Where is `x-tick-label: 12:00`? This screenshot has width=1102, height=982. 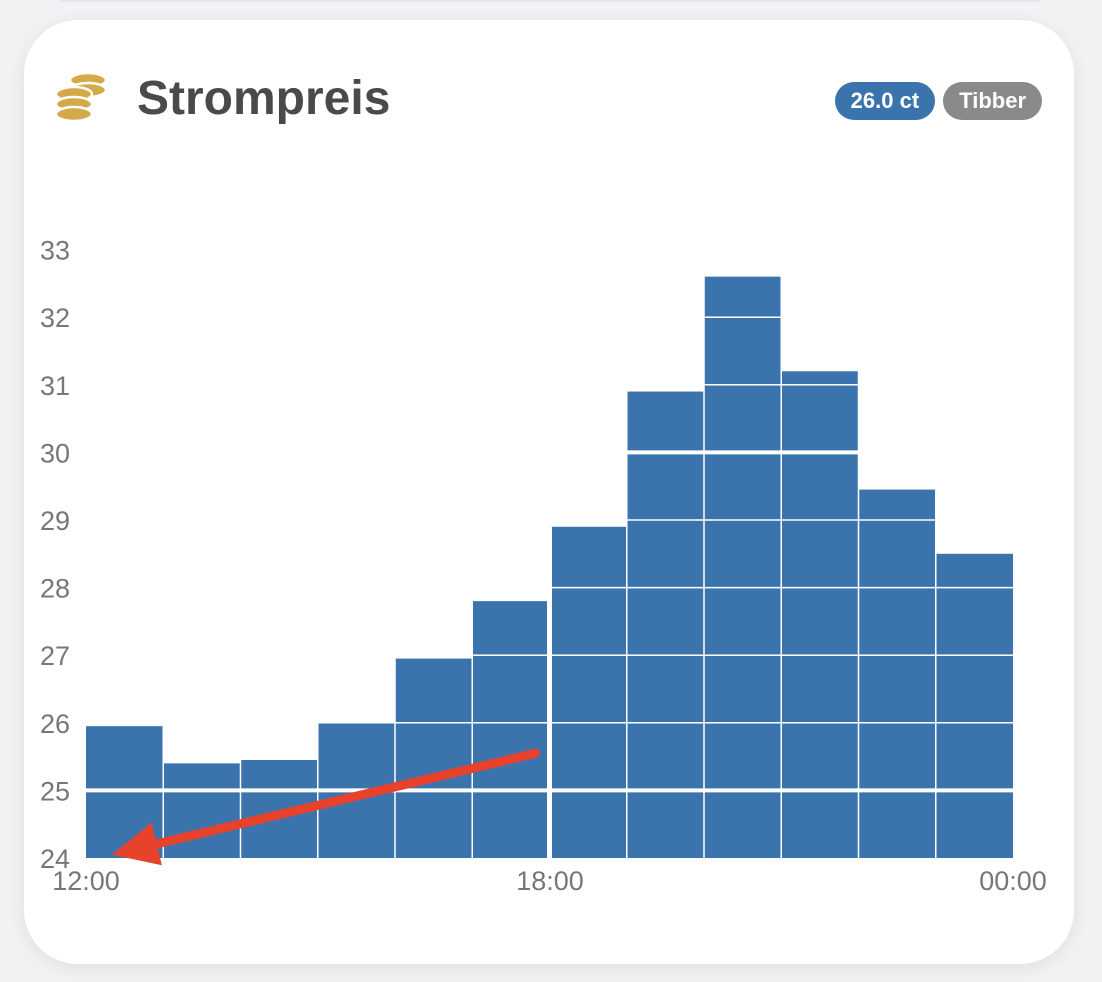
x-tick-label: 12:00 is located at coordinates (86, 881).